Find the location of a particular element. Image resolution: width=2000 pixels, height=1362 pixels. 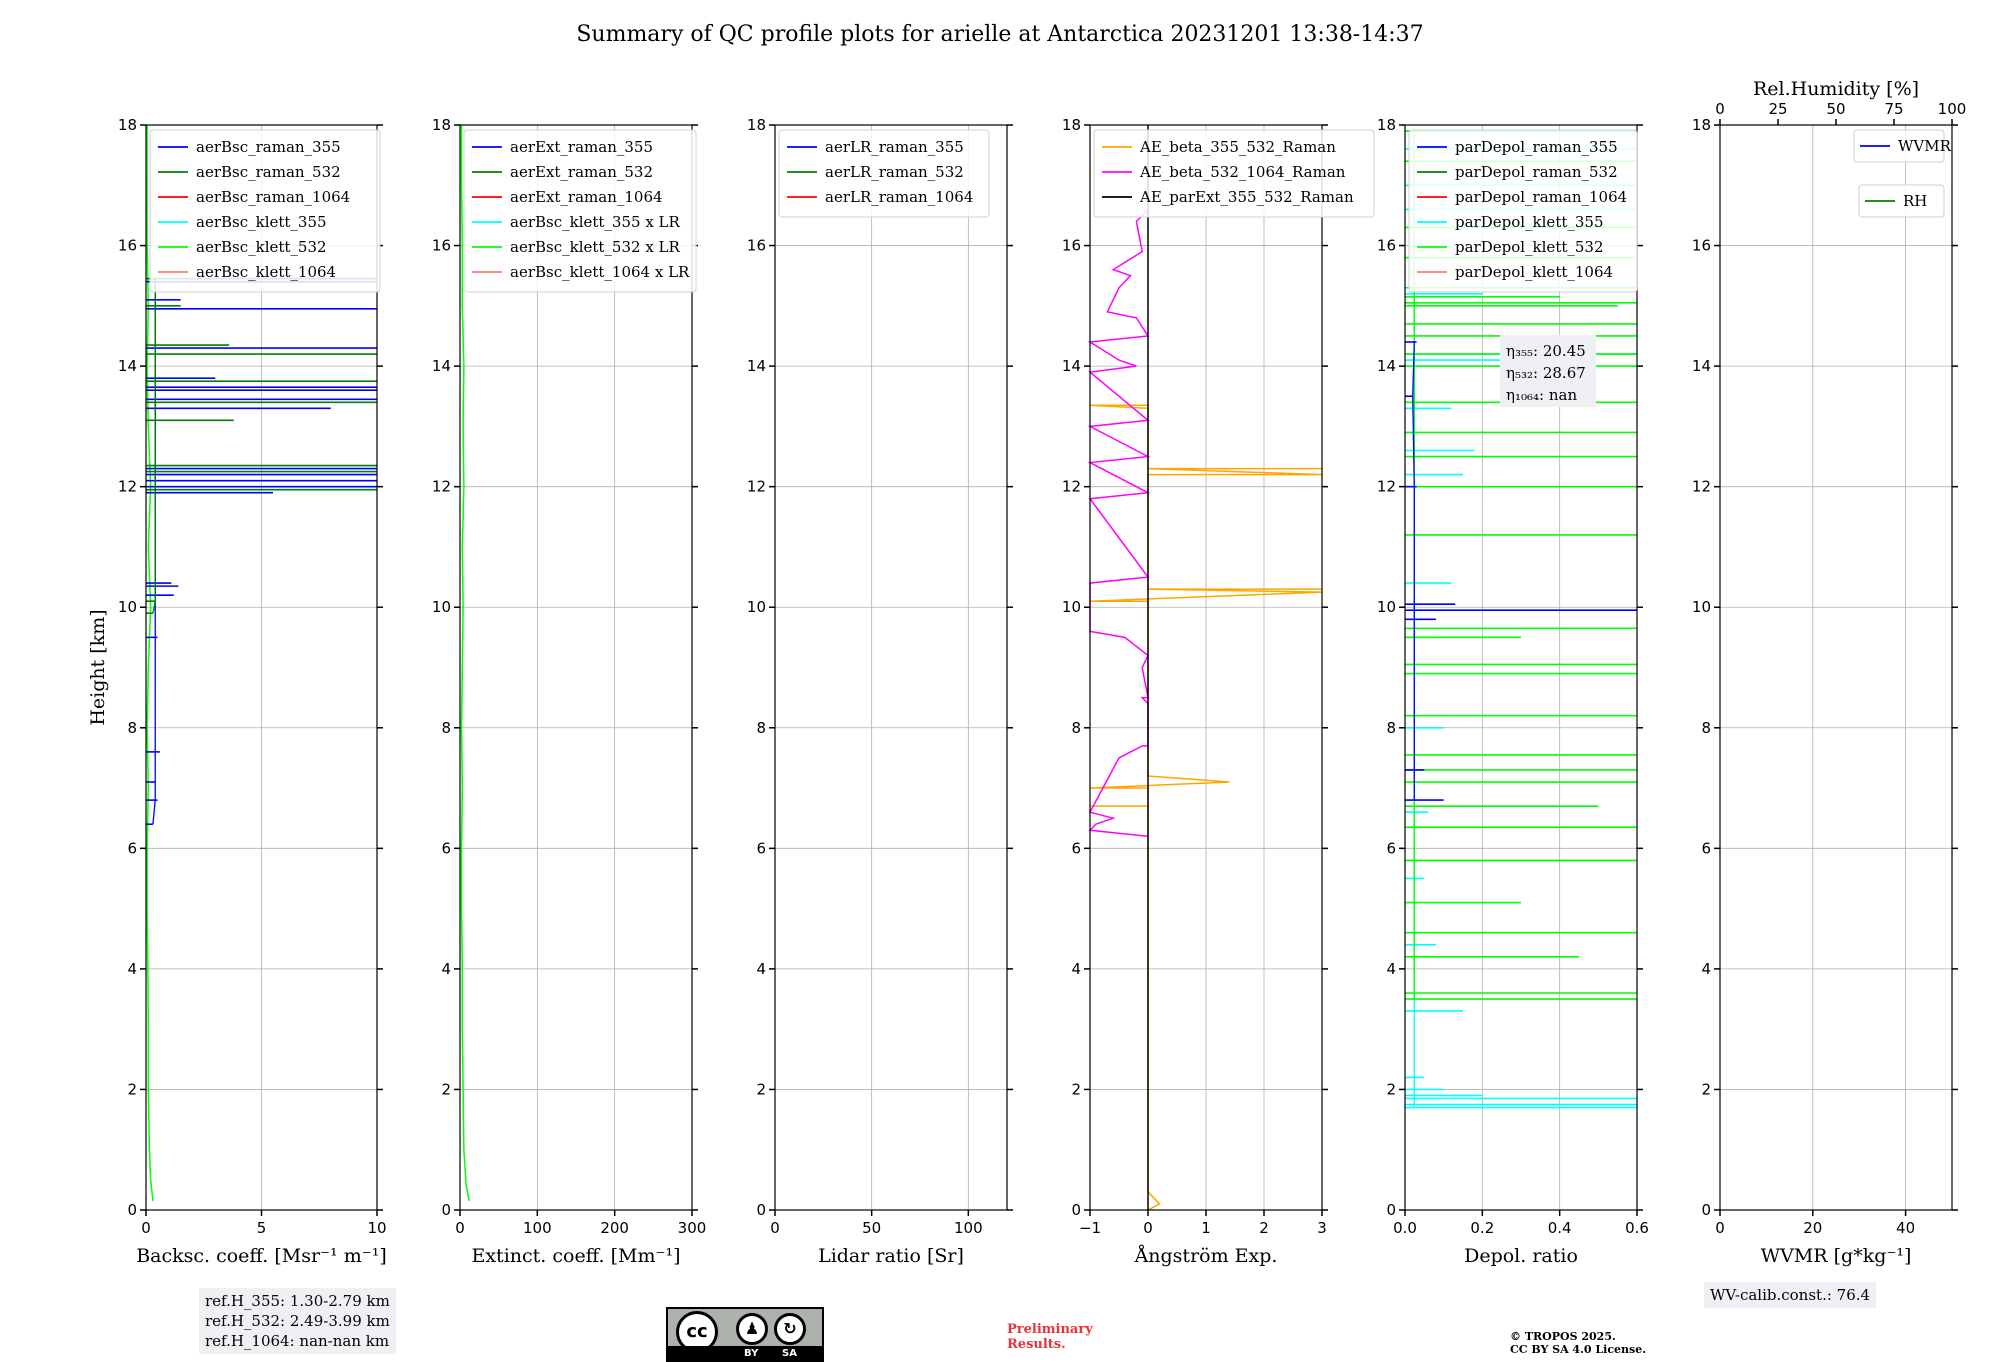

x-tick-label: 0.4 is located at coordinates (1560, 1228).